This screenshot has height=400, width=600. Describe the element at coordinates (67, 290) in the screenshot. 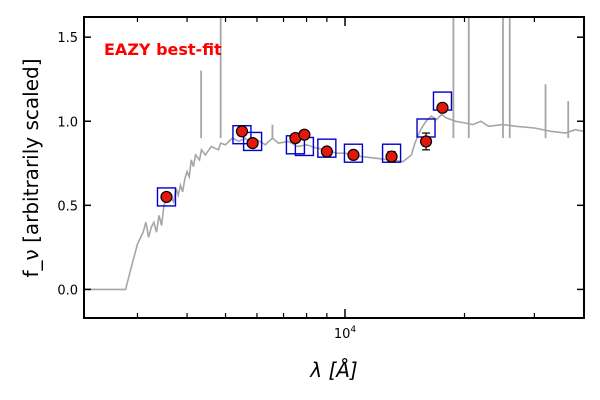

I see `y-tick-label: 0.0` at that location.